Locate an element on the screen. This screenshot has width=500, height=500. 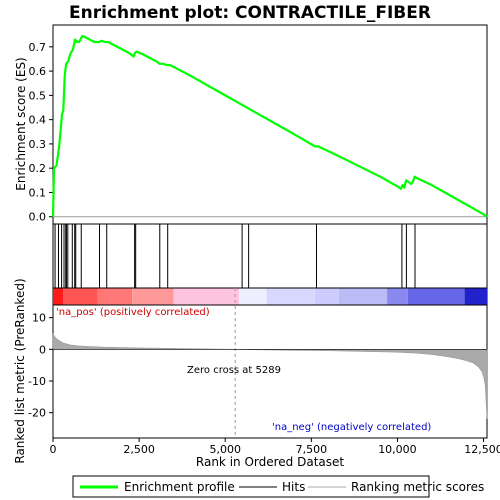
x-tick-label: 12,500 is located at coordinates (482, 449).